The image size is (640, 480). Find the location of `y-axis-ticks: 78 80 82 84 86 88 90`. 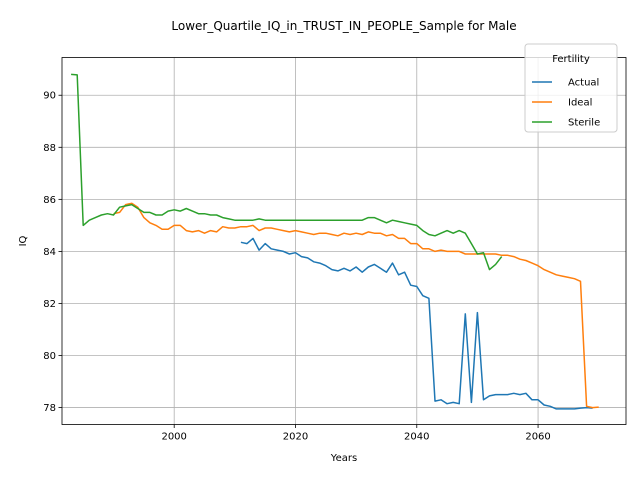

y-axis-ticks: 78 80 82 84 86 88 90 is located at coordinates (52, 252).